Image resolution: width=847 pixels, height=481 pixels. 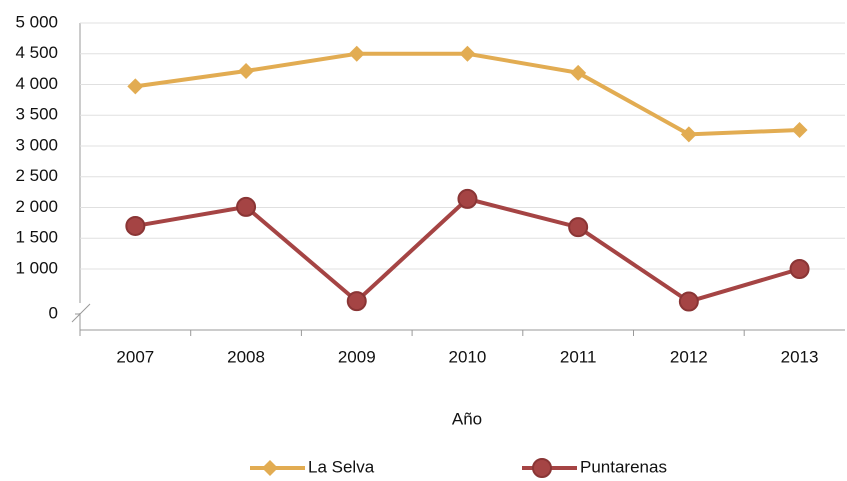 I want to click on x-tick-label: 2011, so click(x=578, y=356).